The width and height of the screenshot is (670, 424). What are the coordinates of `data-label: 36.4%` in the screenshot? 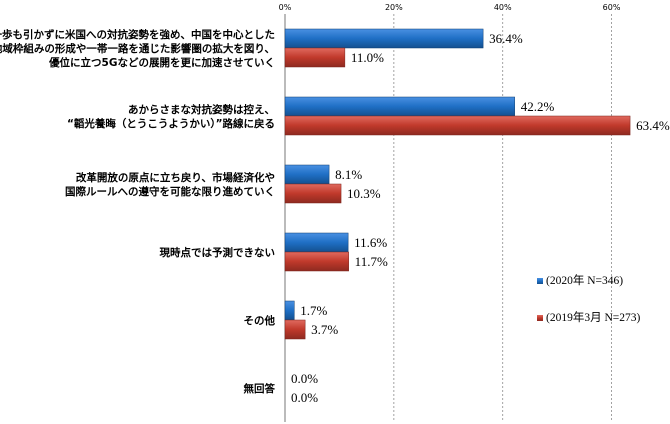 It's located at (506, 38).